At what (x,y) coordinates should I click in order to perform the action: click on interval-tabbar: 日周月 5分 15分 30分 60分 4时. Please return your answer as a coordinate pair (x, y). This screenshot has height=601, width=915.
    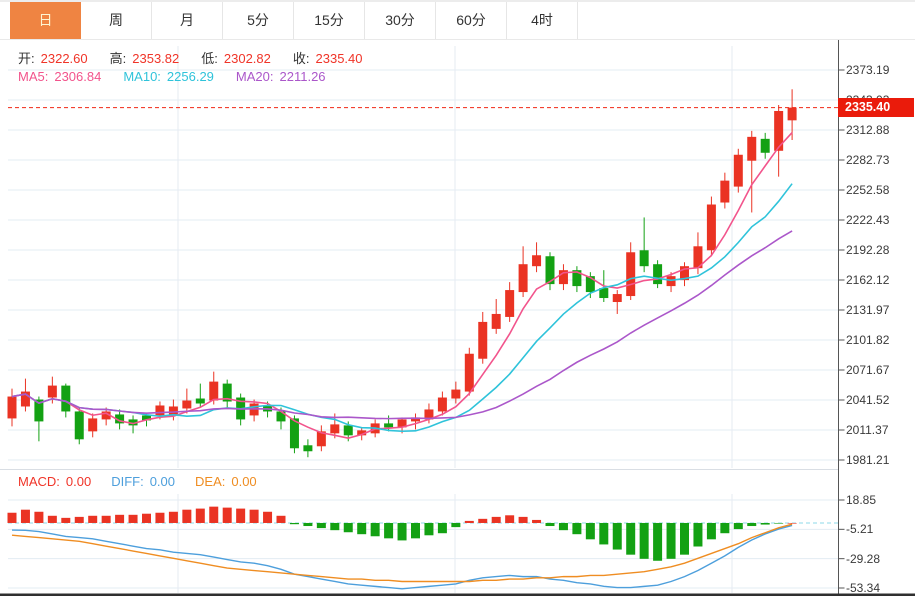
    Looking at the image, I should click on (294, 20).